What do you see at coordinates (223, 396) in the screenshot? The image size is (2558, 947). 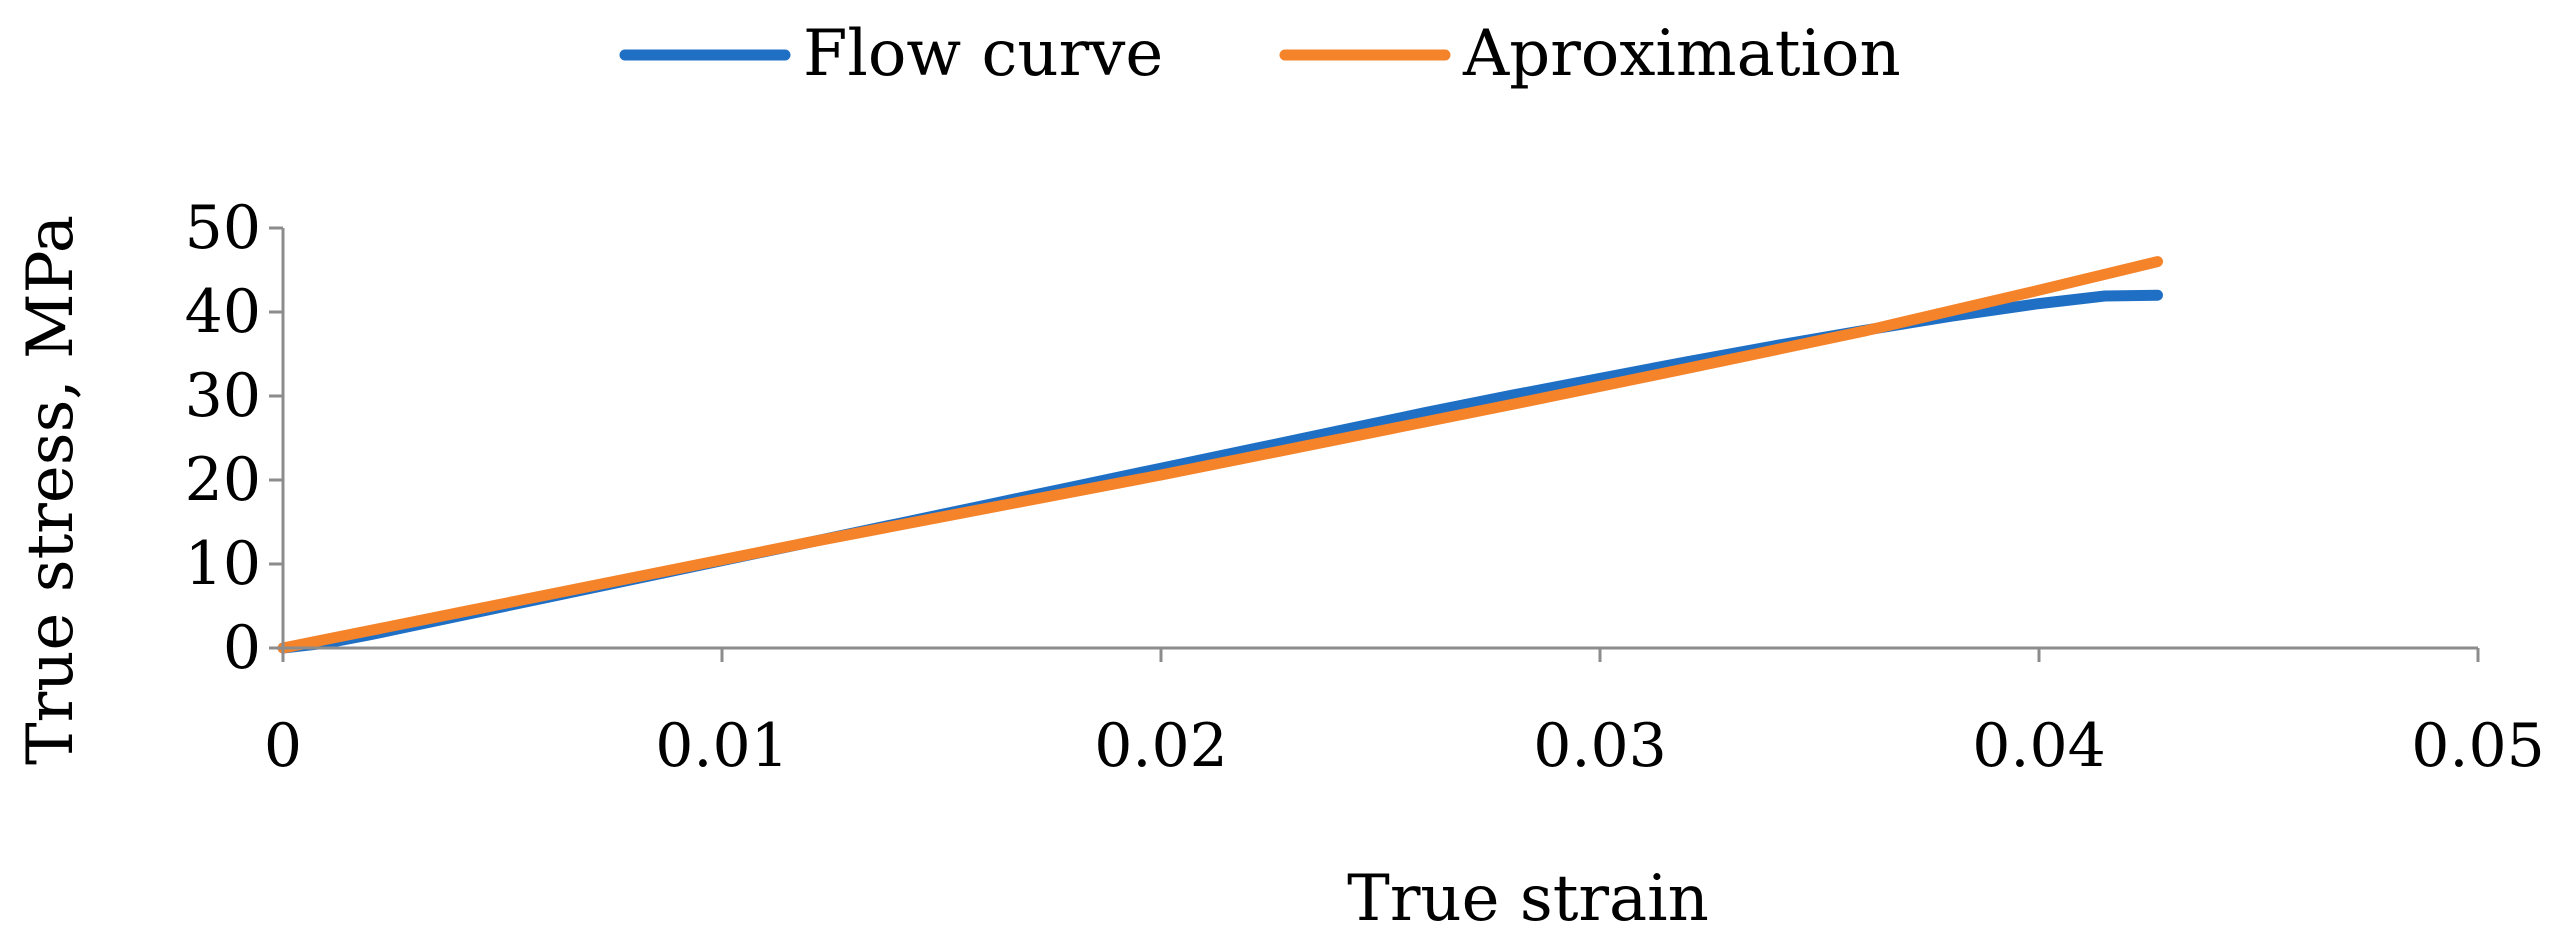 I see `y-tick-label: 30` at bounding box center [223, 396].